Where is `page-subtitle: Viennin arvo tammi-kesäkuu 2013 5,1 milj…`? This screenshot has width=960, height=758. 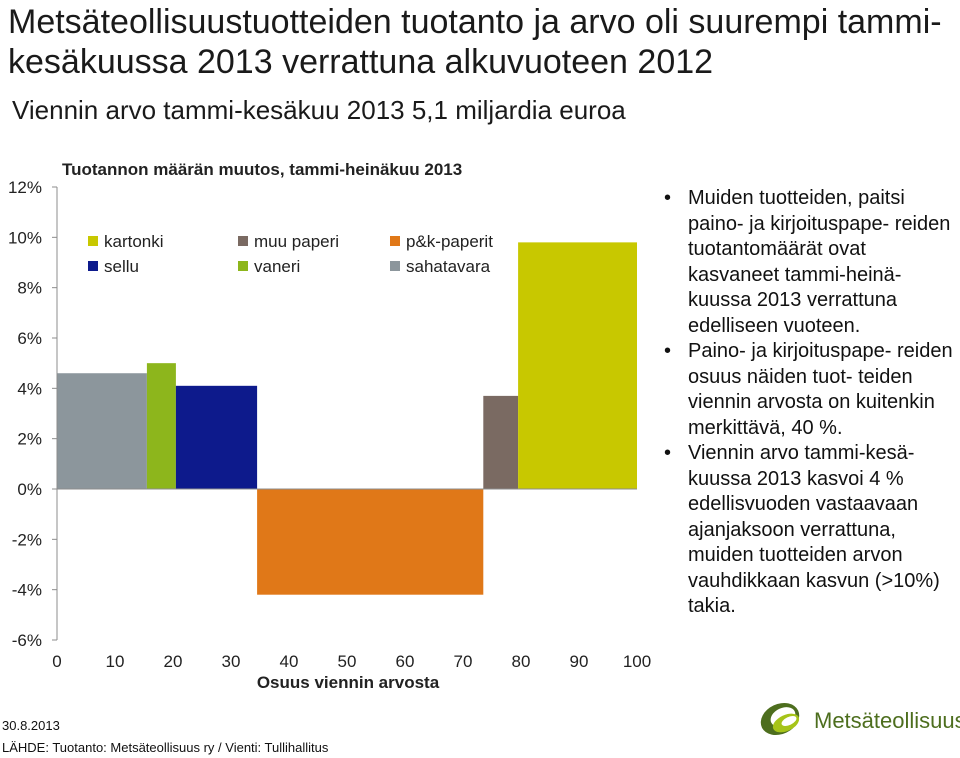 page-subtitle: Viennin arvo tammi-kesäkuu 2013 5,1 milj… is located at coordinates (319, 110).